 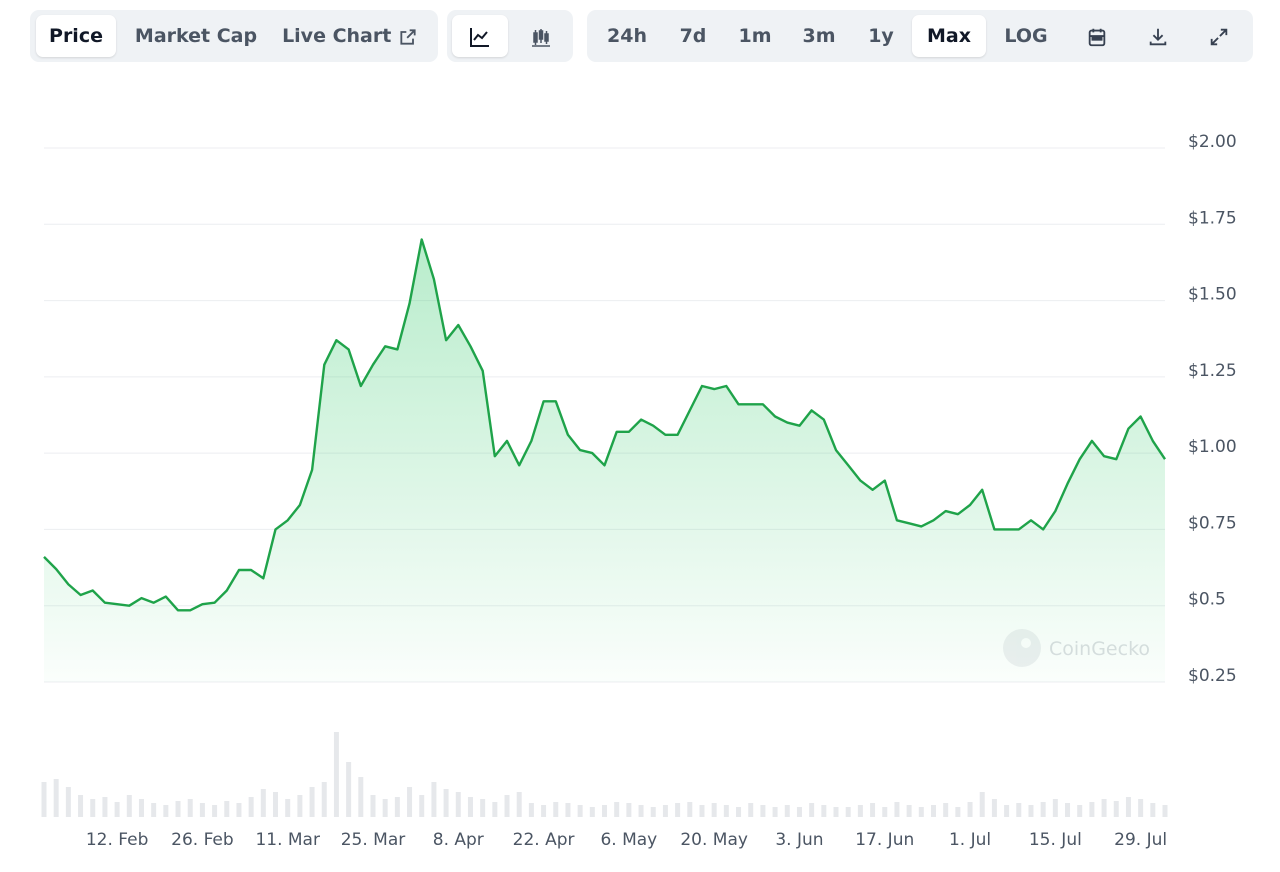 What do you see at coordinates (799, 840) in the screenshot?
I see `x-tick-label: 3. Jun` at bounding box center [799, 840].